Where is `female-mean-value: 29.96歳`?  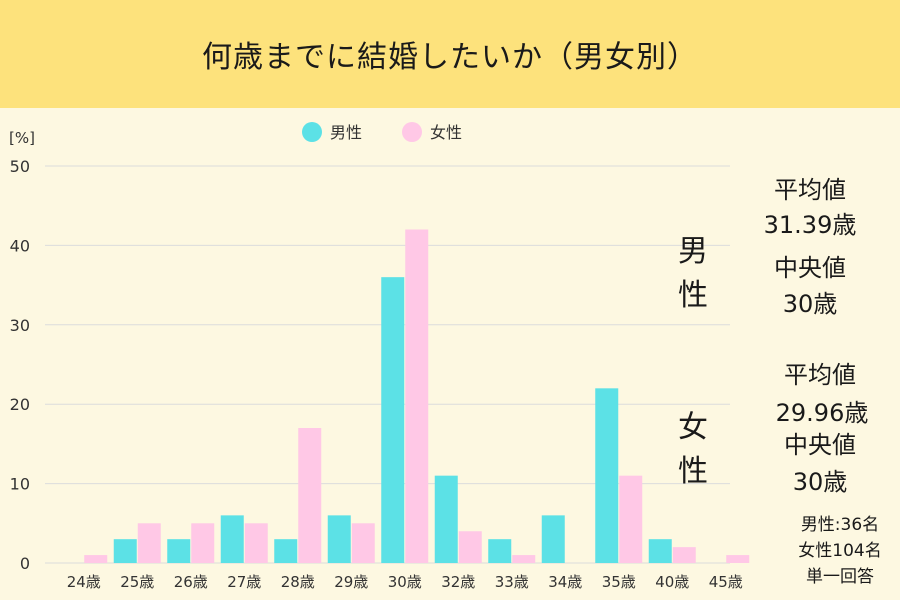
female-mean-value: 29.96歳 is located at coordinates (822, 413).